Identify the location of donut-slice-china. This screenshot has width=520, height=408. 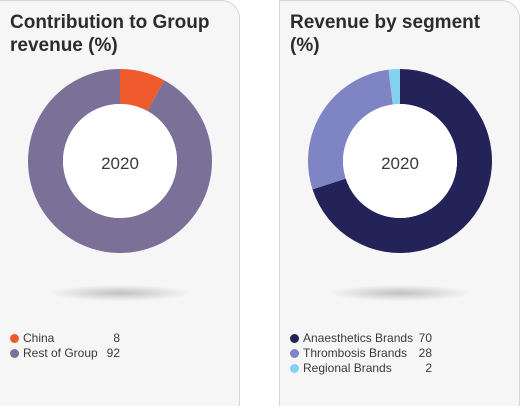
(142, 90).